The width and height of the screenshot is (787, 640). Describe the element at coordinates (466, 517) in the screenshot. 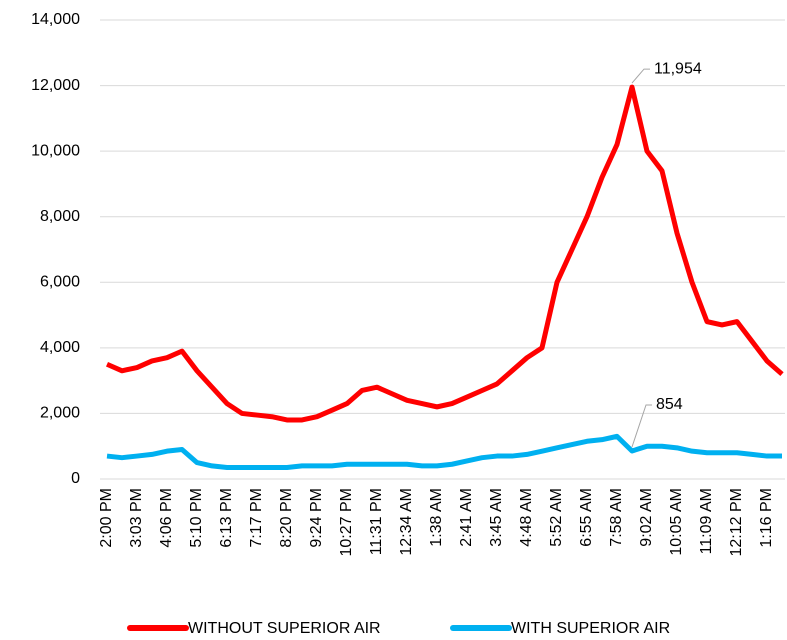

I see `x-tick-label: 2:41 AM` at that location.